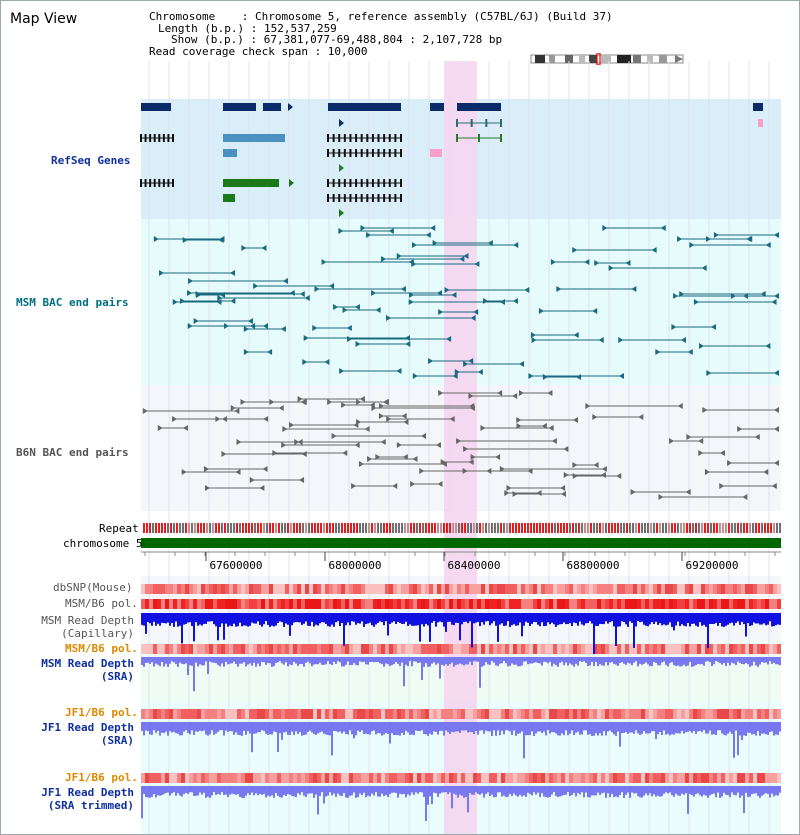  I want to click on track-label-msm-bac: MSM BAC end pairs, so click(72, 302).